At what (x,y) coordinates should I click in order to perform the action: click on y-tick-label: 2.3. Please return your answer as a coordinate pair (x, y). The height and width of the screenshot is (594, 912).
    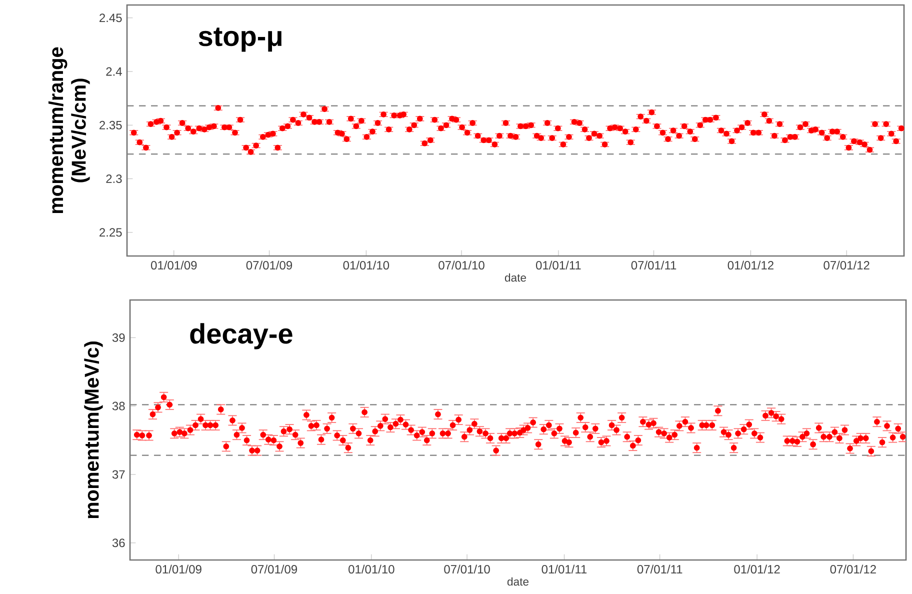
    Looking at the image, I should click on (114, 179).